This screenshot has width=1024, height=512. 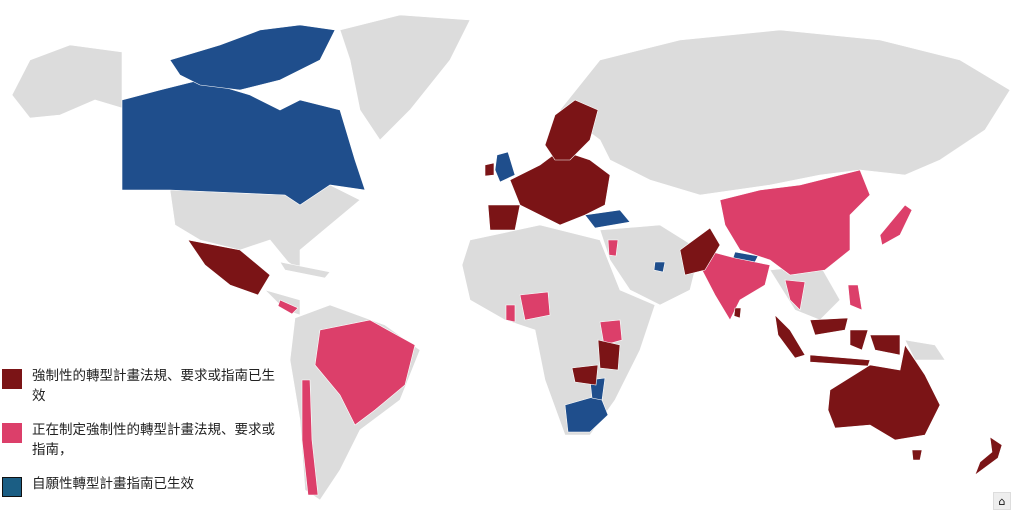 I want to click on russia-central-asia, so click(x=785, y=112).